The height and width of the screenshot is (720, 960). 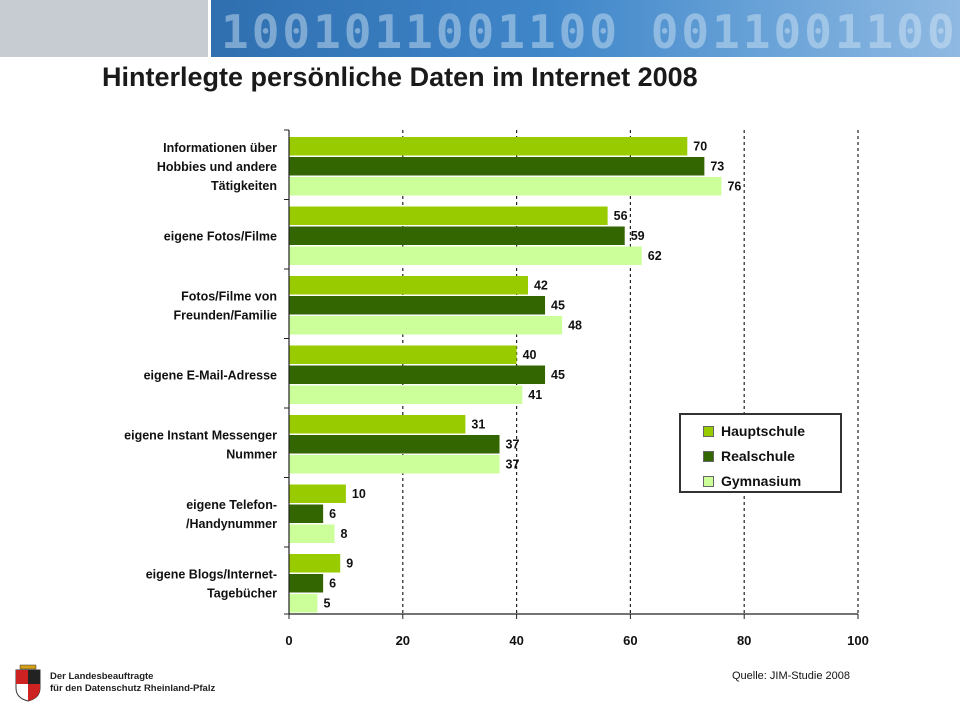 I want to click on category-label-line: Fotos/Filme von, so click(x=229, y=297).